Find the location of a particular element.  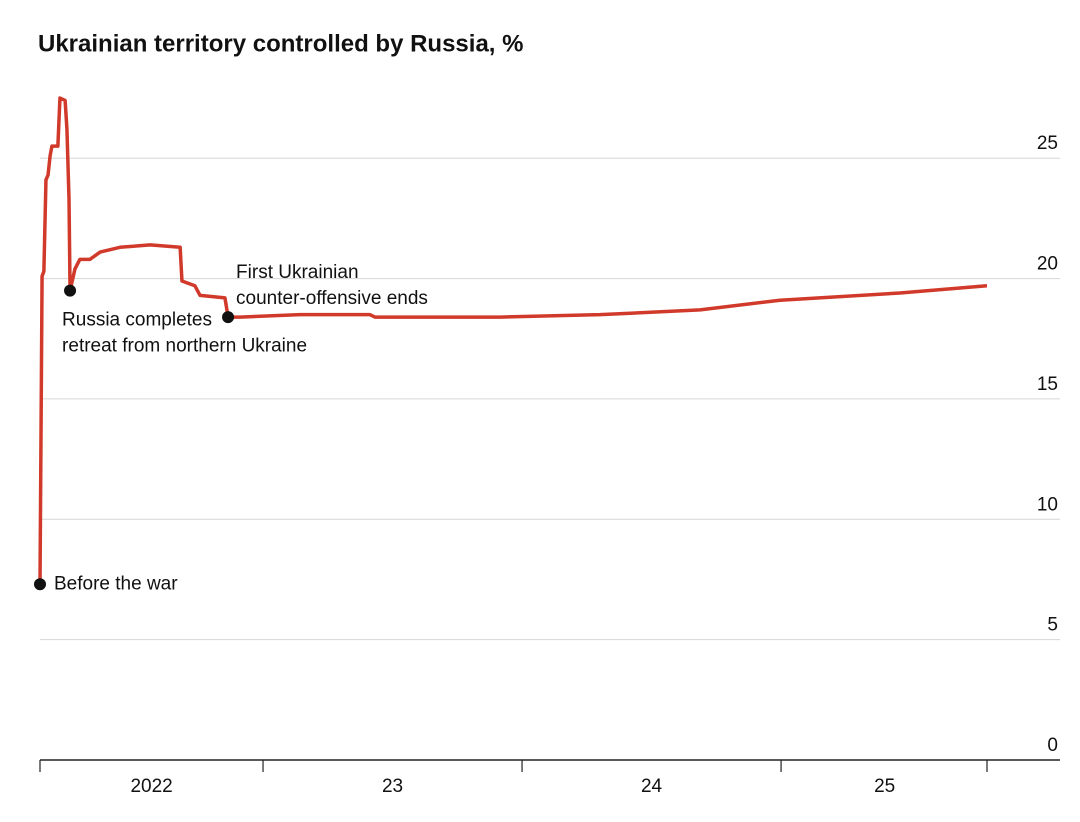

x-tick-label: 2022 is located at coordinates (151, 786).